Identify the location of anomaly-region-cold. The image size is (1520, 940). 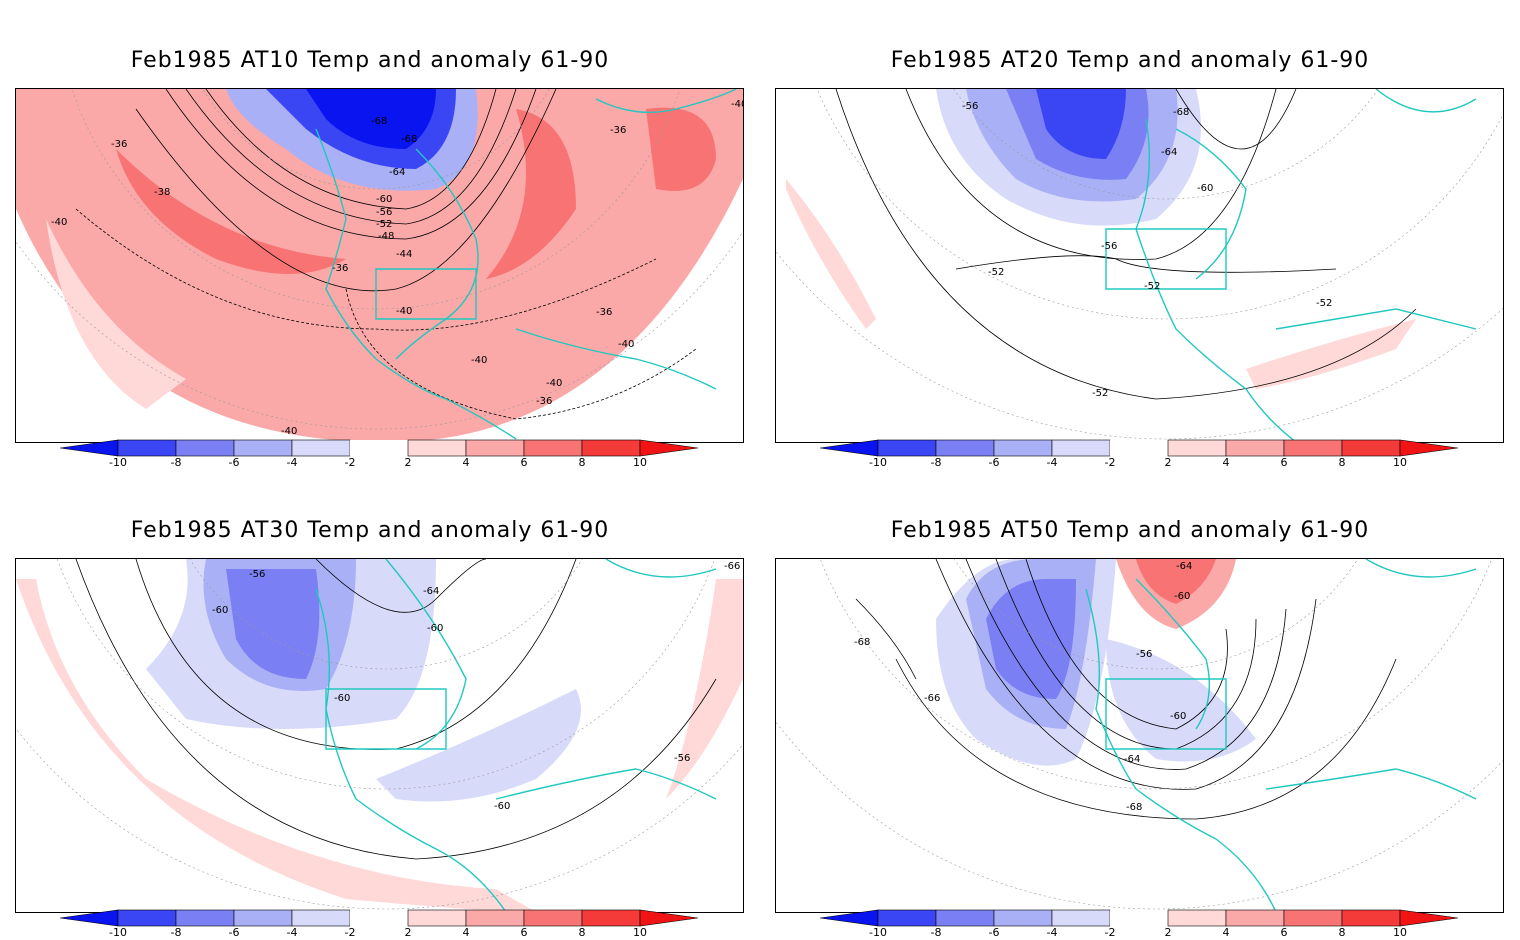
(478, 745).